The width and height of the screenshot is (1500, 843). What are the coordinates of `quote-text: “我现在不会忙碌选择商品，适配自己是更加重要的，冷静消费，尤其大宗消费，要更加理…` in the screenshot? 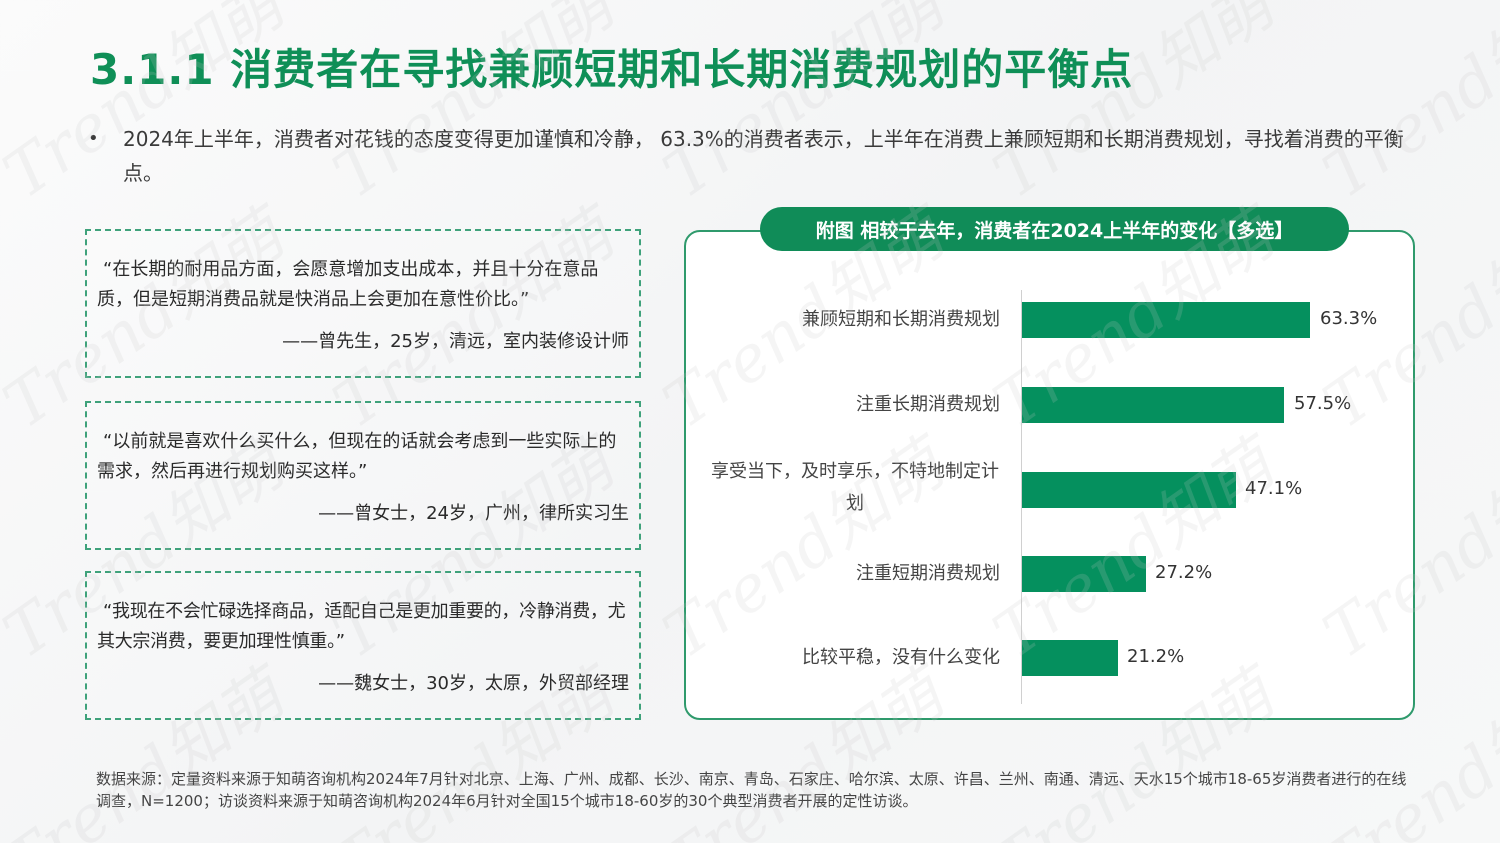 It's located at (361, 626).